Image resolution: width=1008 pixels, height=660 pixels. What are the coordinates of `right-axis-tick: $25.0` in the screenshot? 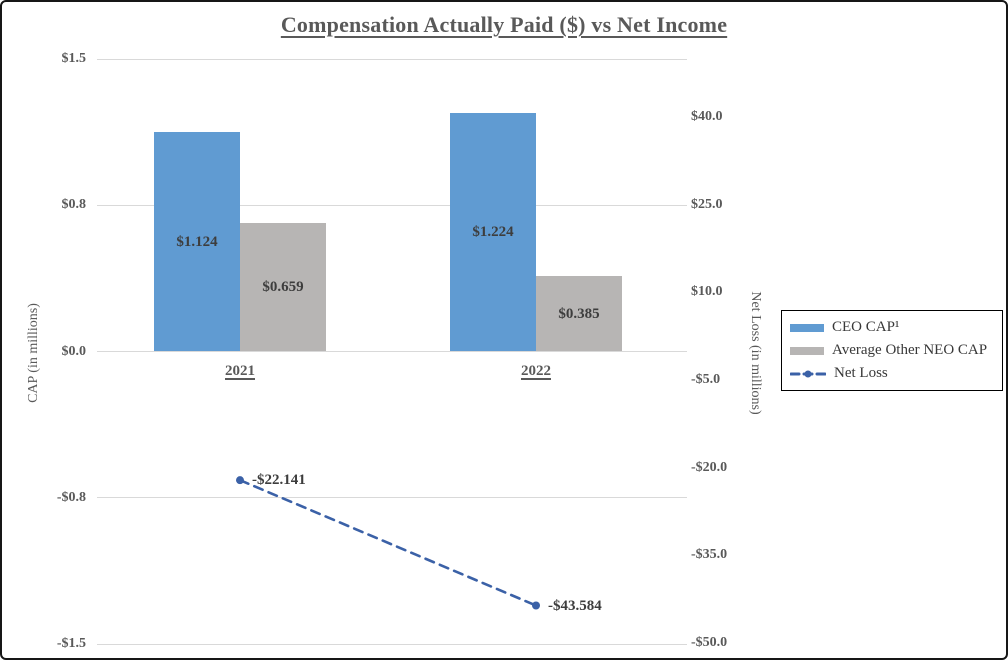 It's located at (707, 204).